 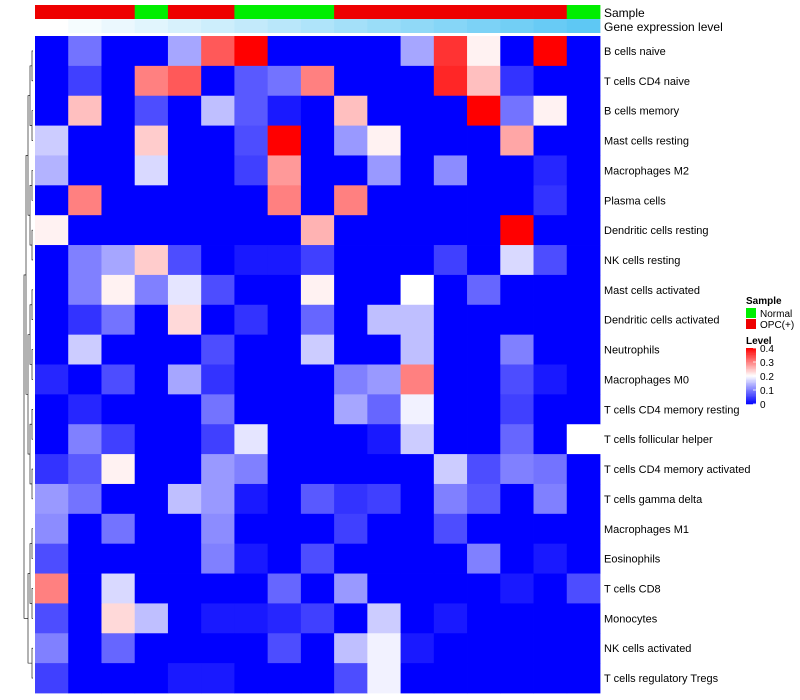 I want to click on sample-legend-title: Sample, so click(x=764, y=301).